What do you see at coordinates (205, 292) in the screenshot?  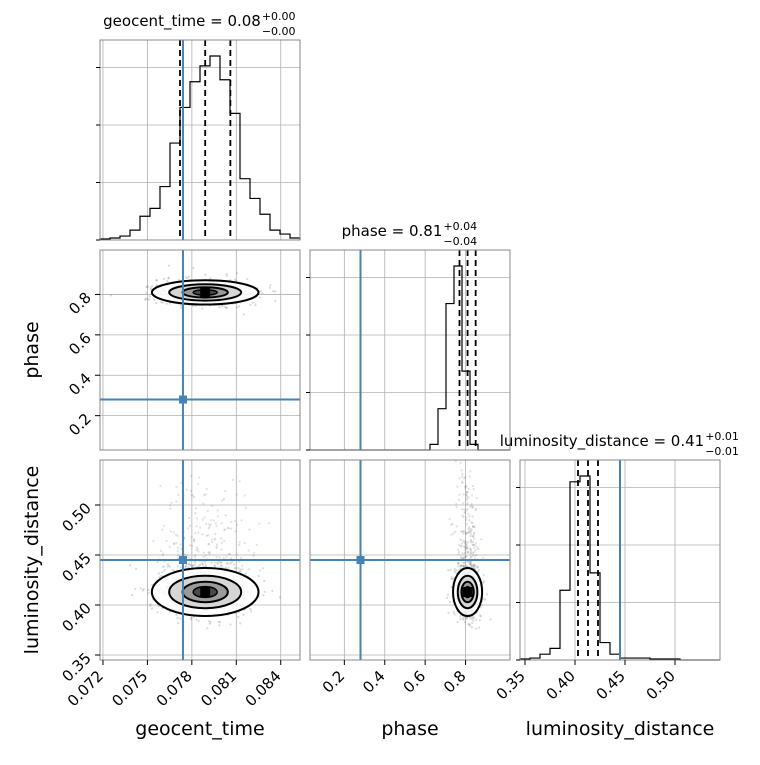 I see `density-peak` at bounding box center [205, 292].